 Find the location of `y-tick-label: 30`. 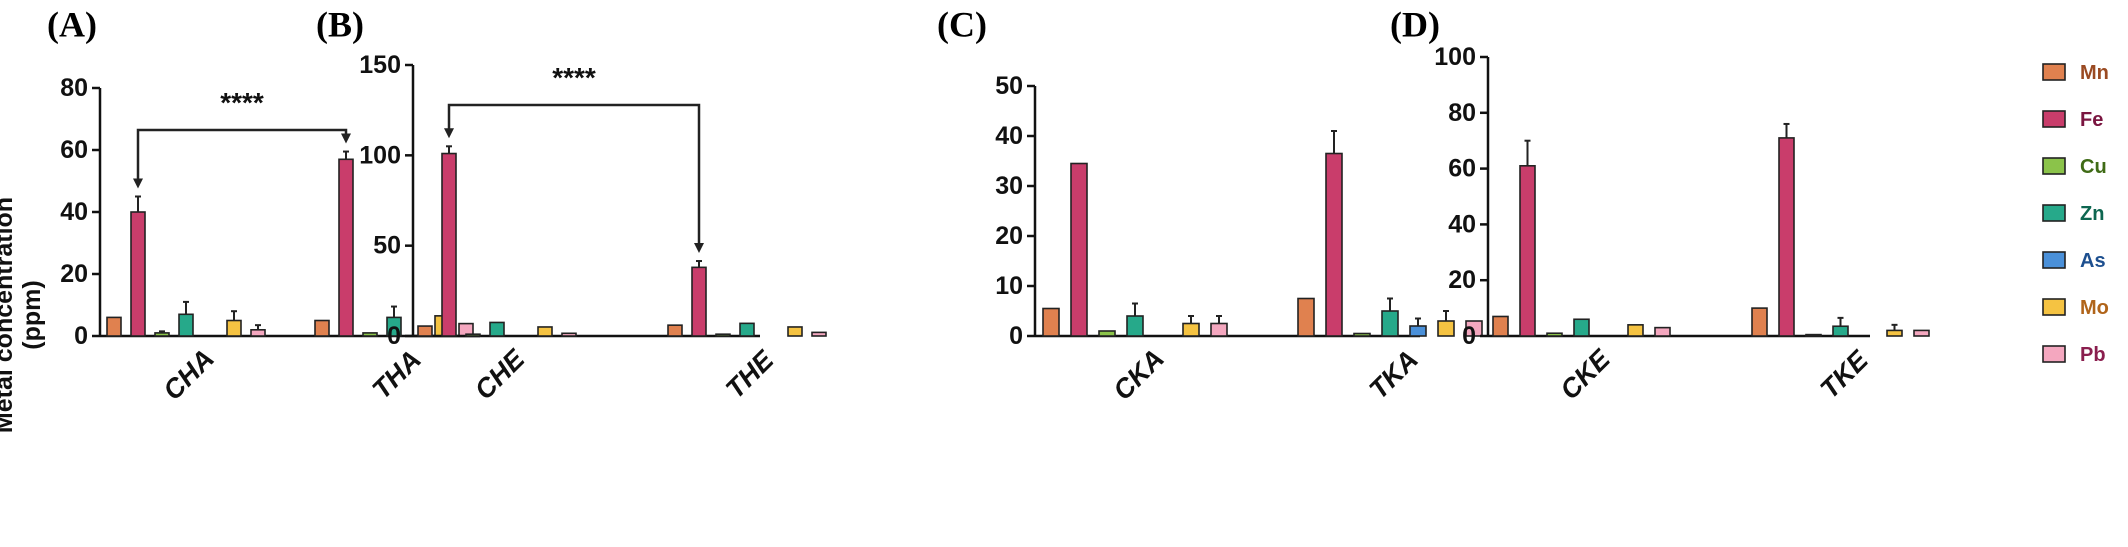

y-tick-label: 30 is located at coordinates (1009, 186).